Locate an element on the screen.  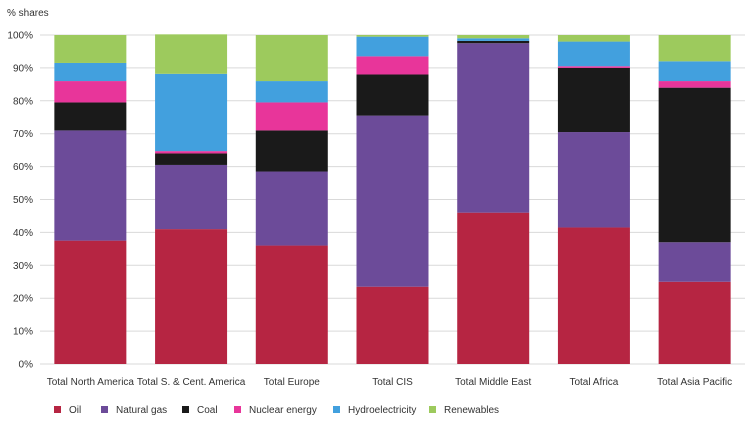
legend-label: Natural gas is located at coordinates (141, 410).